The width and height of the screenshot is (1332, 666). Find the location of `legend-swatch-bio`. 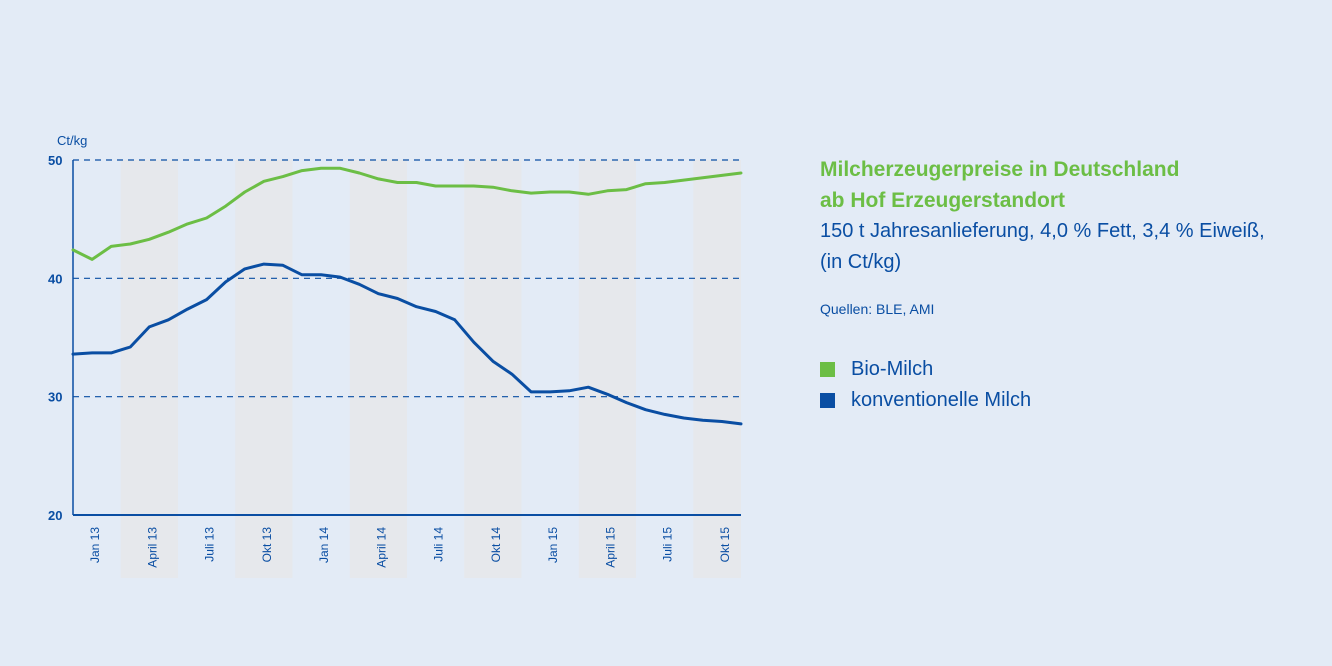

legend-swatch-bio is located at coordinates (827, 369).